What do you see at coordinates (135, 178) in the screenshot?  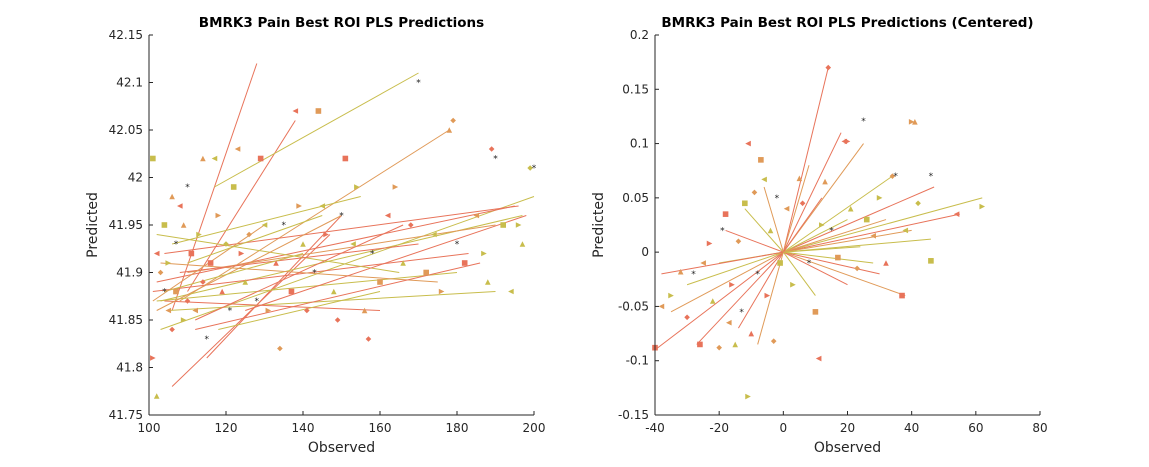 I see `left-y-tick-label: 42` at bounding box center [135, 178].